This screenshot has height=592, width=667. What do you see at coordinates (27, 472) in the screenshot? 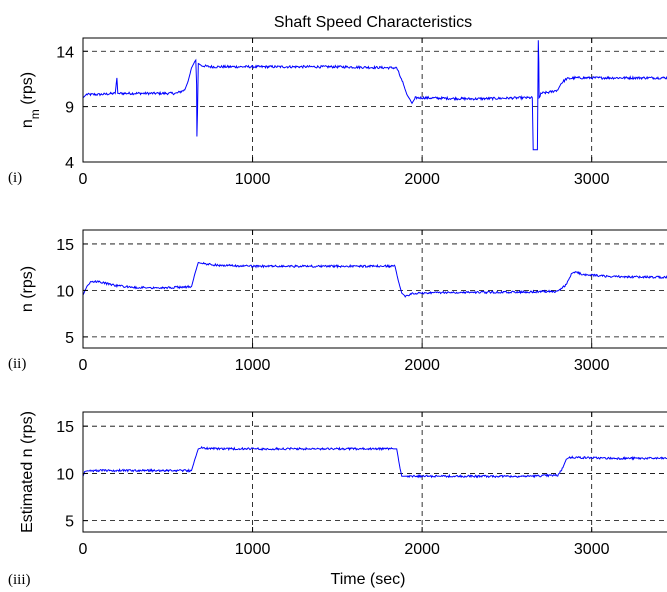
I see `y-axis-label: Estimated n (rps)` at bounding box center [27, 472].